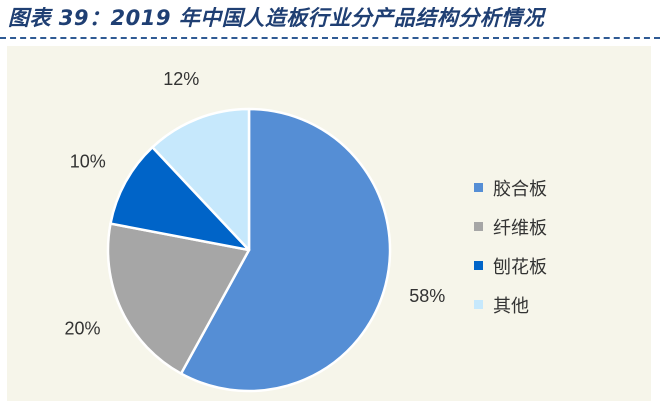 Image resolution: width=660 pixels, height=405 pixels. I want to click on legend-label: 纤维板, so click(520, 228).